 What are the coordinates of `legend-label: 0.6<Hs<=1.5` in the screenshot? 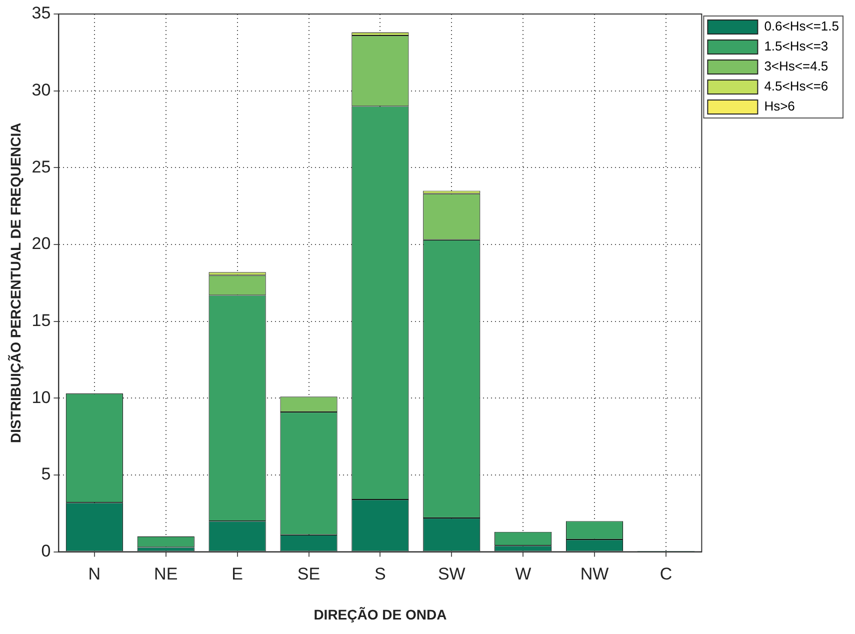 It's located at (802, 26).